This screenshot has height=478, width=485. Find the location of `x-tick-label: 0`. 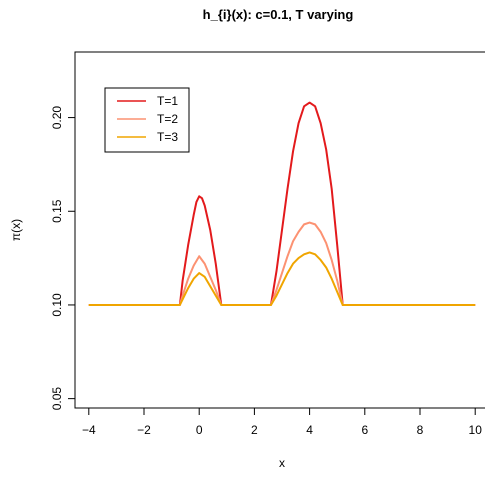

x-tick-label: 0 is located at coordinates (199, 430).